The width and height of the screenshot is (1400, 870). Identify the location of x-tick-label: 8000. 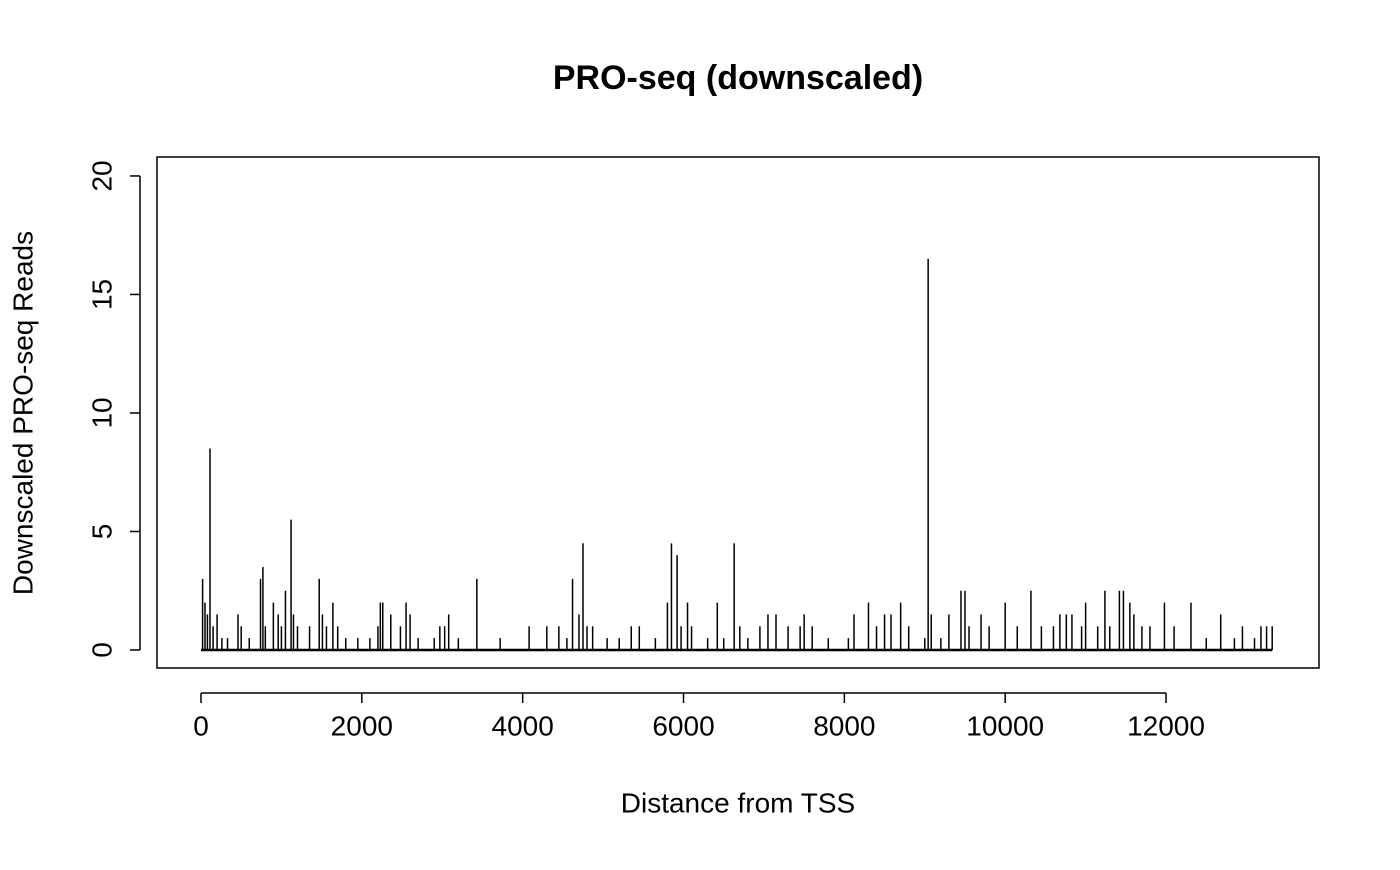
(844, 725).